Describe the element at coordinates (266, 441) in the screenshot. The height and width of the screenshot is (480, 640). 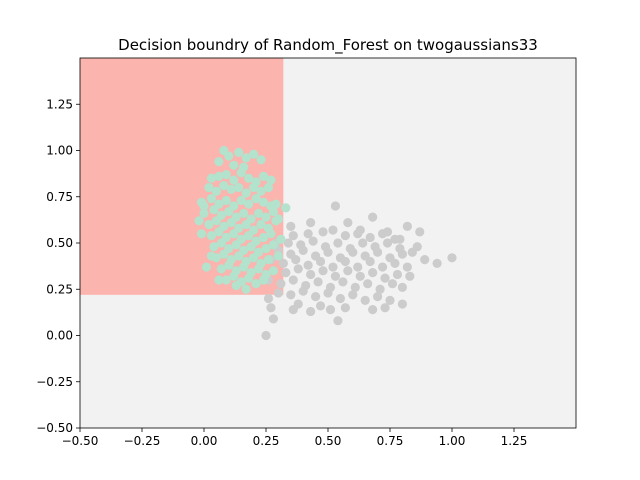
I see `x-tick-label: 0.25` at that location.